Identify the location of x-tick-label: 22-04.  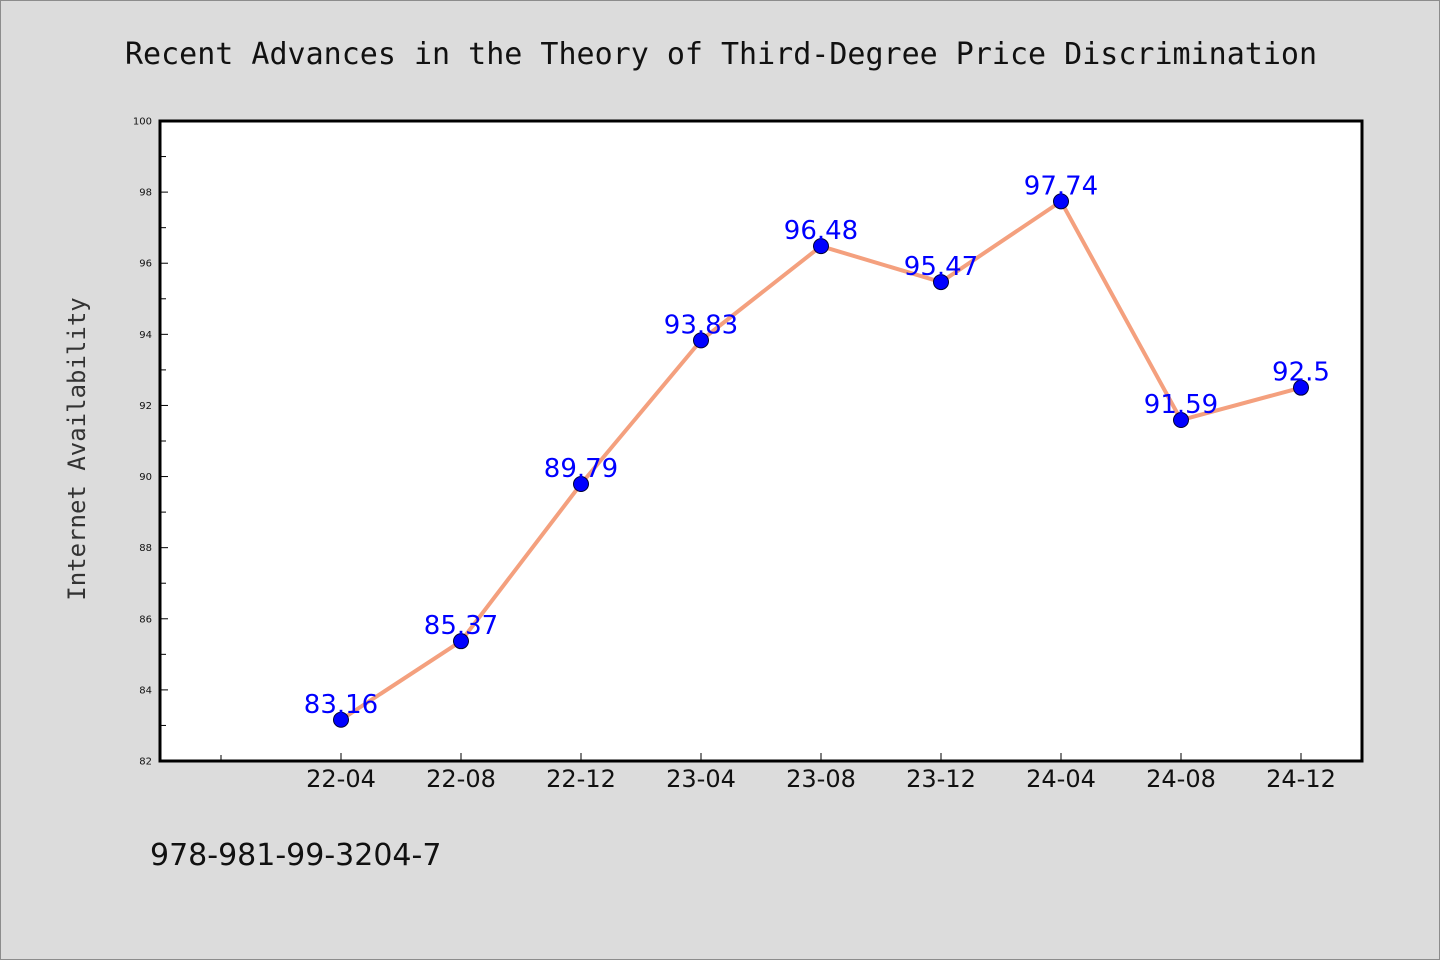
(341, 779).